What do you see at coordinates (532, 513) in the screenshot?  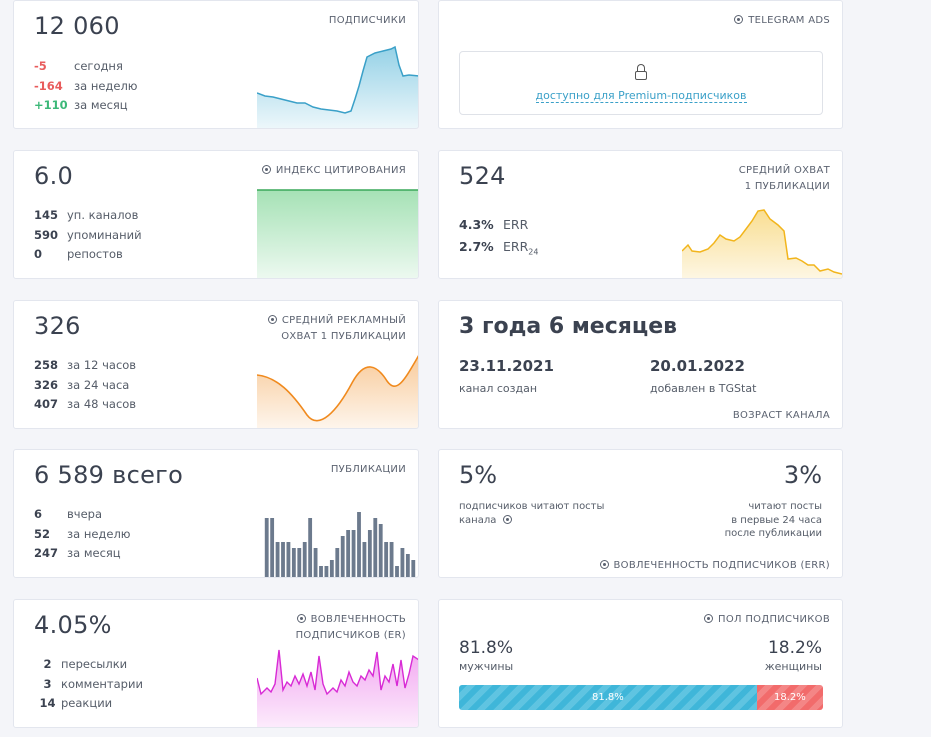 I see `err-left-text: подписчиков читают посты канала` at bounding box center [532, 513].